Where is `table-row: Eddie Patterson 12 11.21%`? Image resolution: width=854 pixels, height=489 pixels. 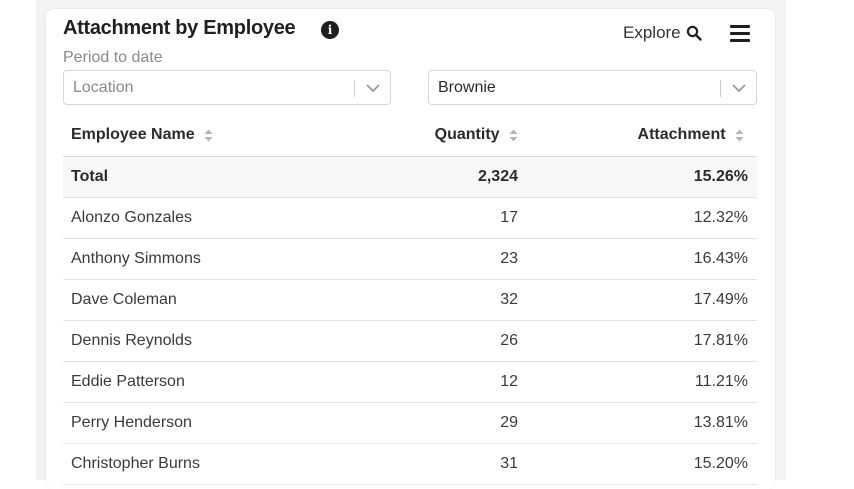 table-row: Eddie Patterson 12 11.21% is located at coordinates (410, 382).